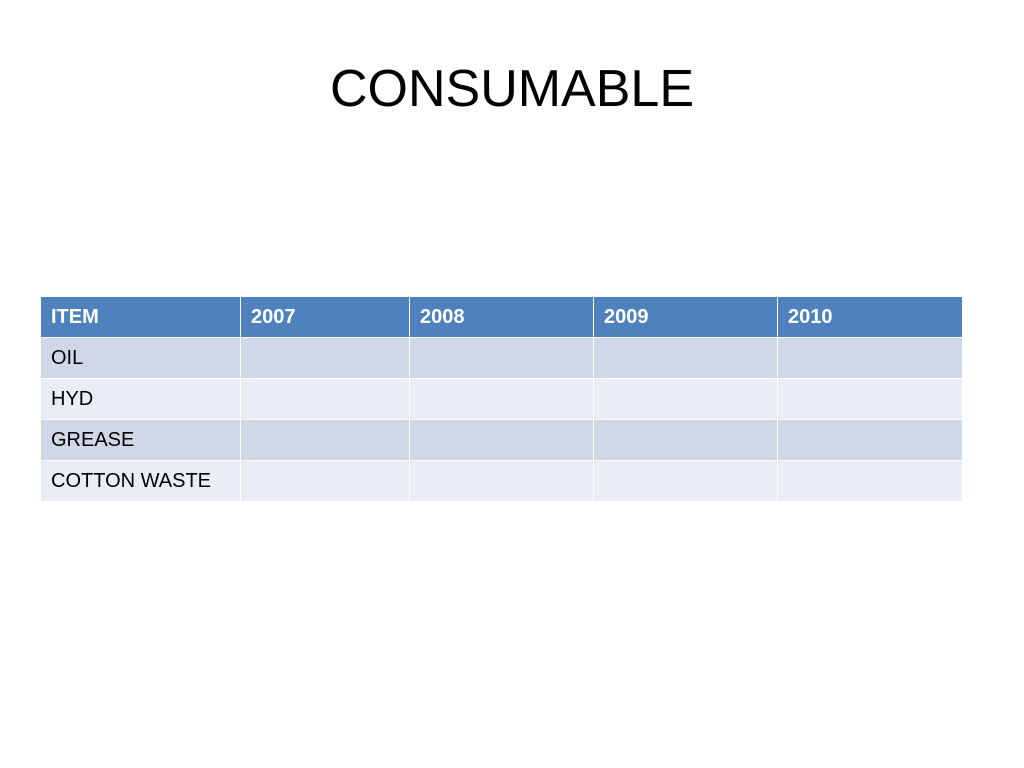 The width and height of the screenshot is (1024, 768). Describe the element at coordinates (685, 317) in the screenshot. I see `header-cell-2009: 2009` at that location.